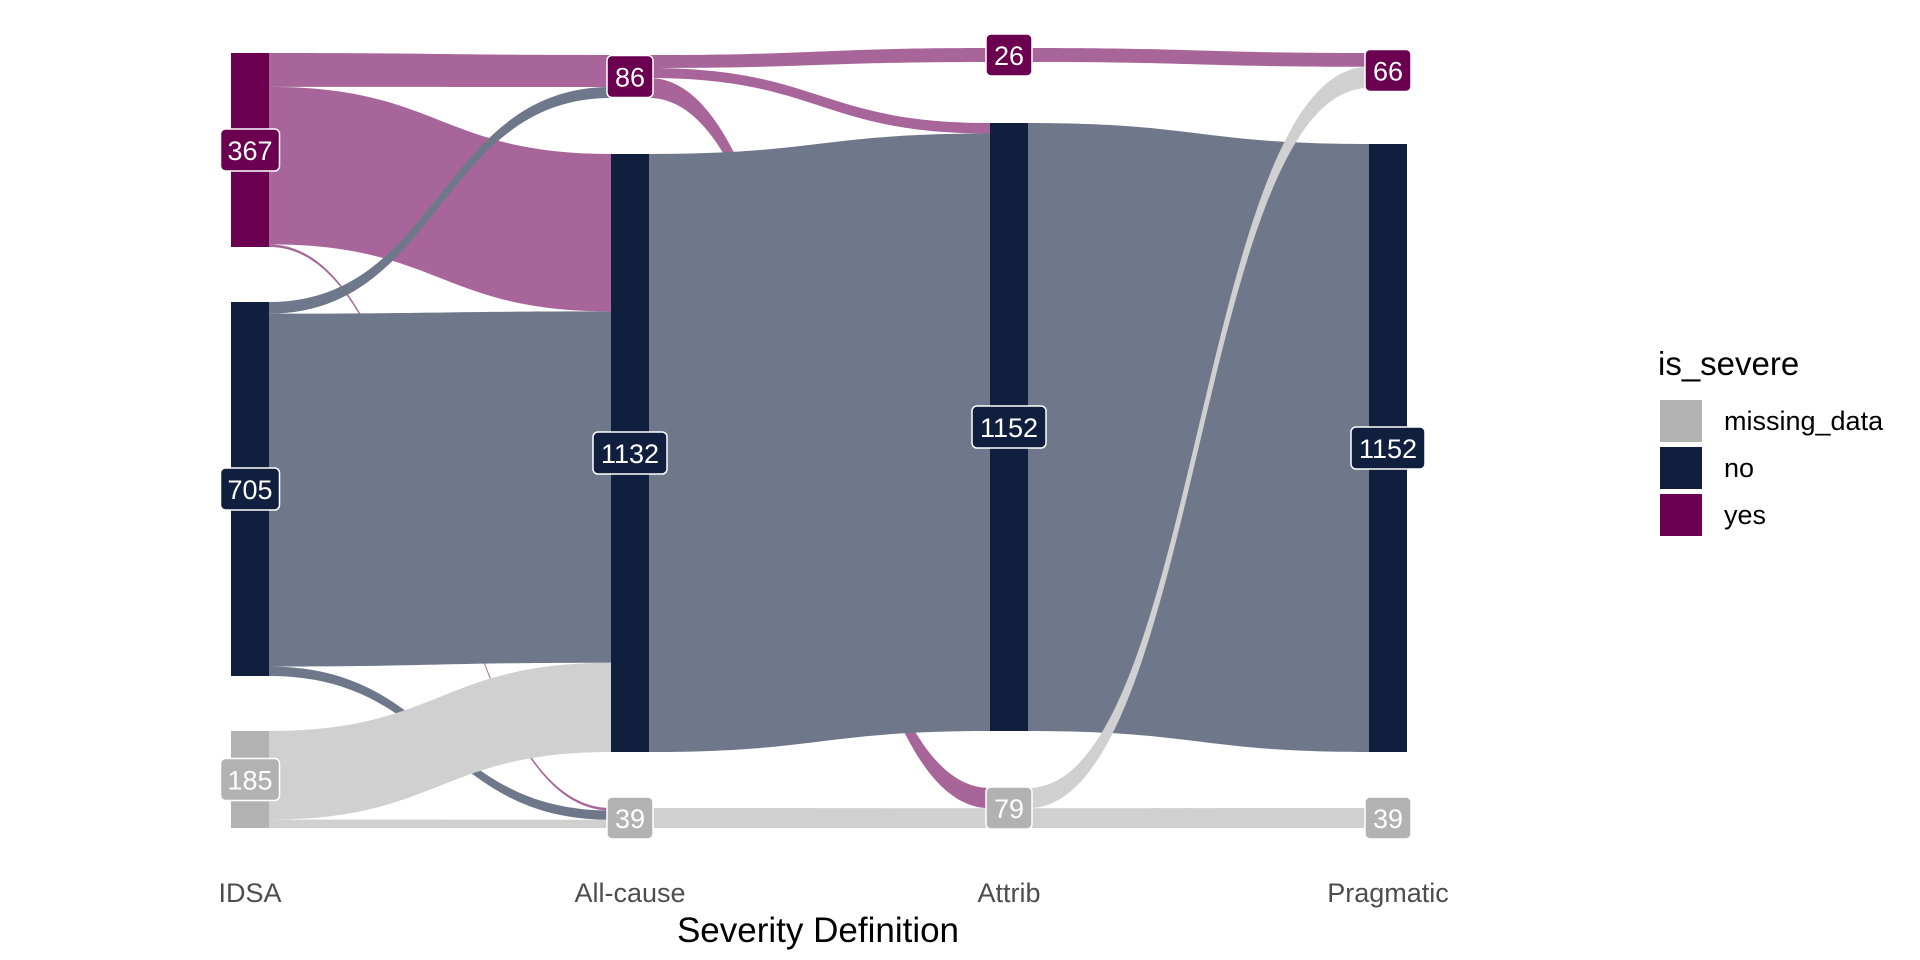  I want to click on node-label-attrib-no: 1152, so click(1009, 427).